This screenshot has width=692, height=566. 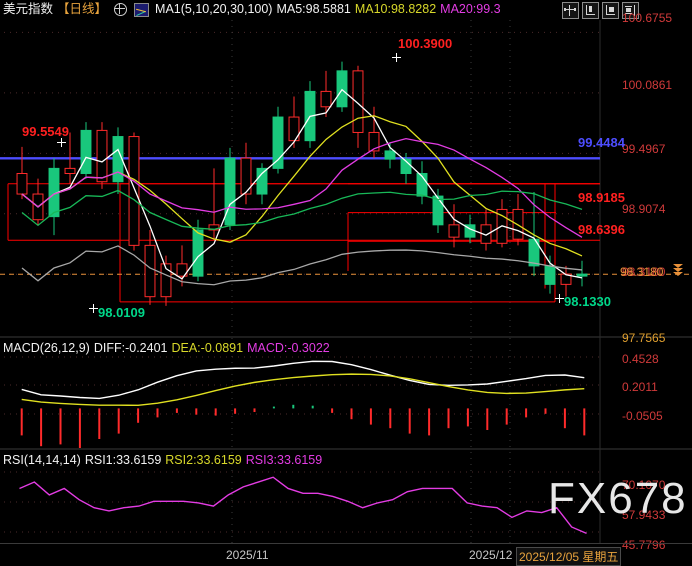 What do you see at coordinates (395, 9) in the screenshot?
I see `ma10-value: MA10:98.8282` at bounding box center [395, 9].